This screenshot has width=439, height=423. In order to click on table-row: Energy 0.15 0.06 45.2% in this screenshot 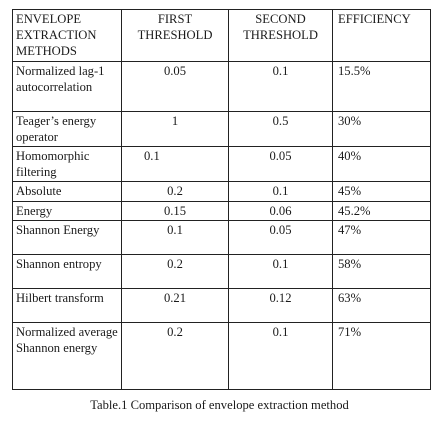, I will do `click(221, 210)`.